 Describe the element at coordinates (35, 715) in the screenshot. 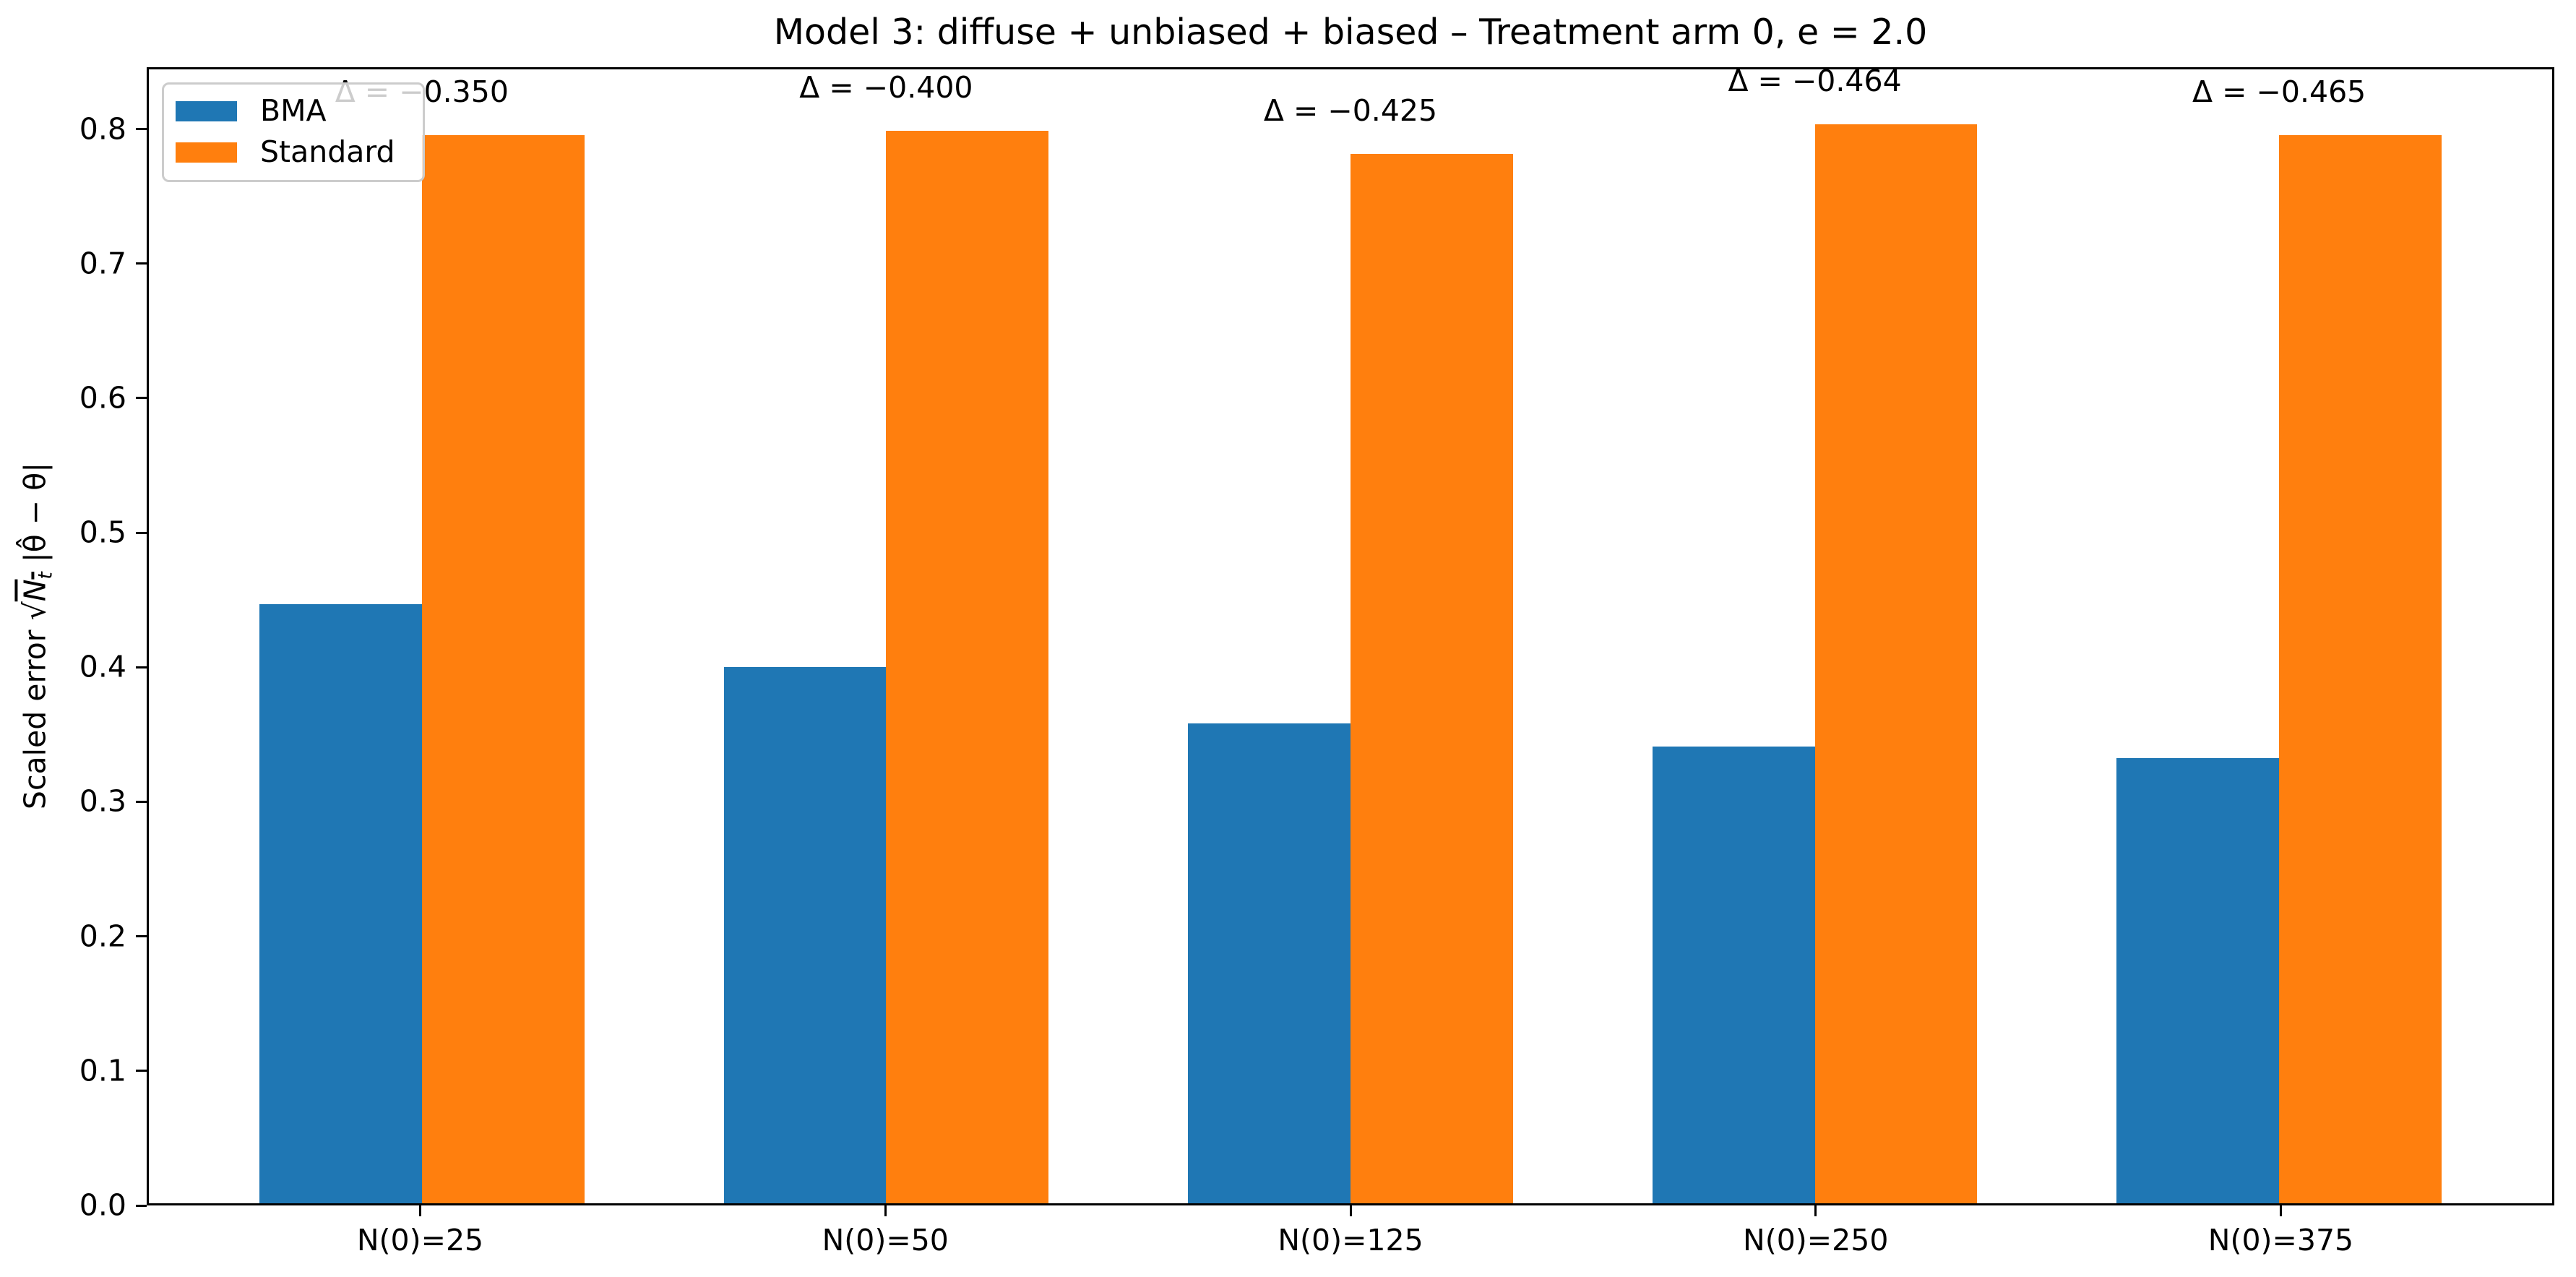

I see `y-axis-label-prefix: Scaled error` at that location.